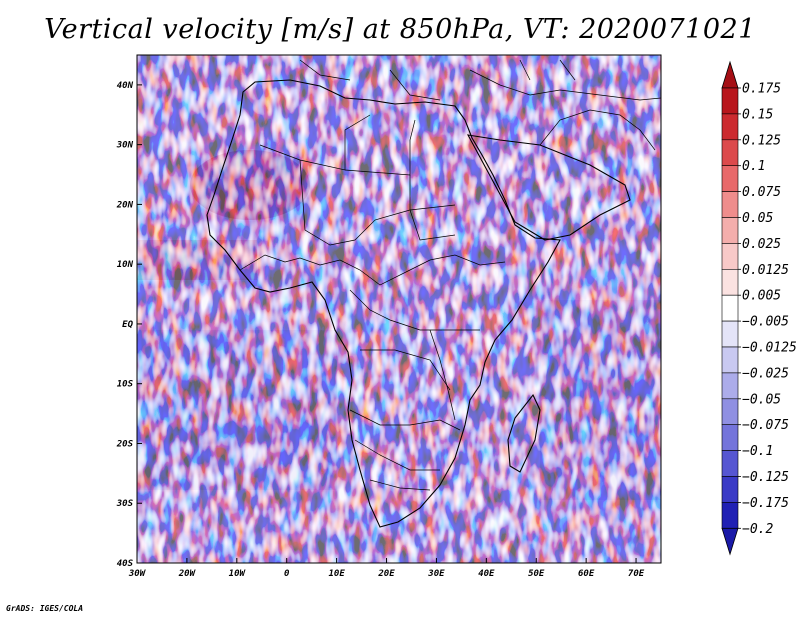 This screenshot has height=618, width=800. Describe the element at coordinates (765, 477) in the screenshot. I see `colorbar-label: −0.125` at that location.